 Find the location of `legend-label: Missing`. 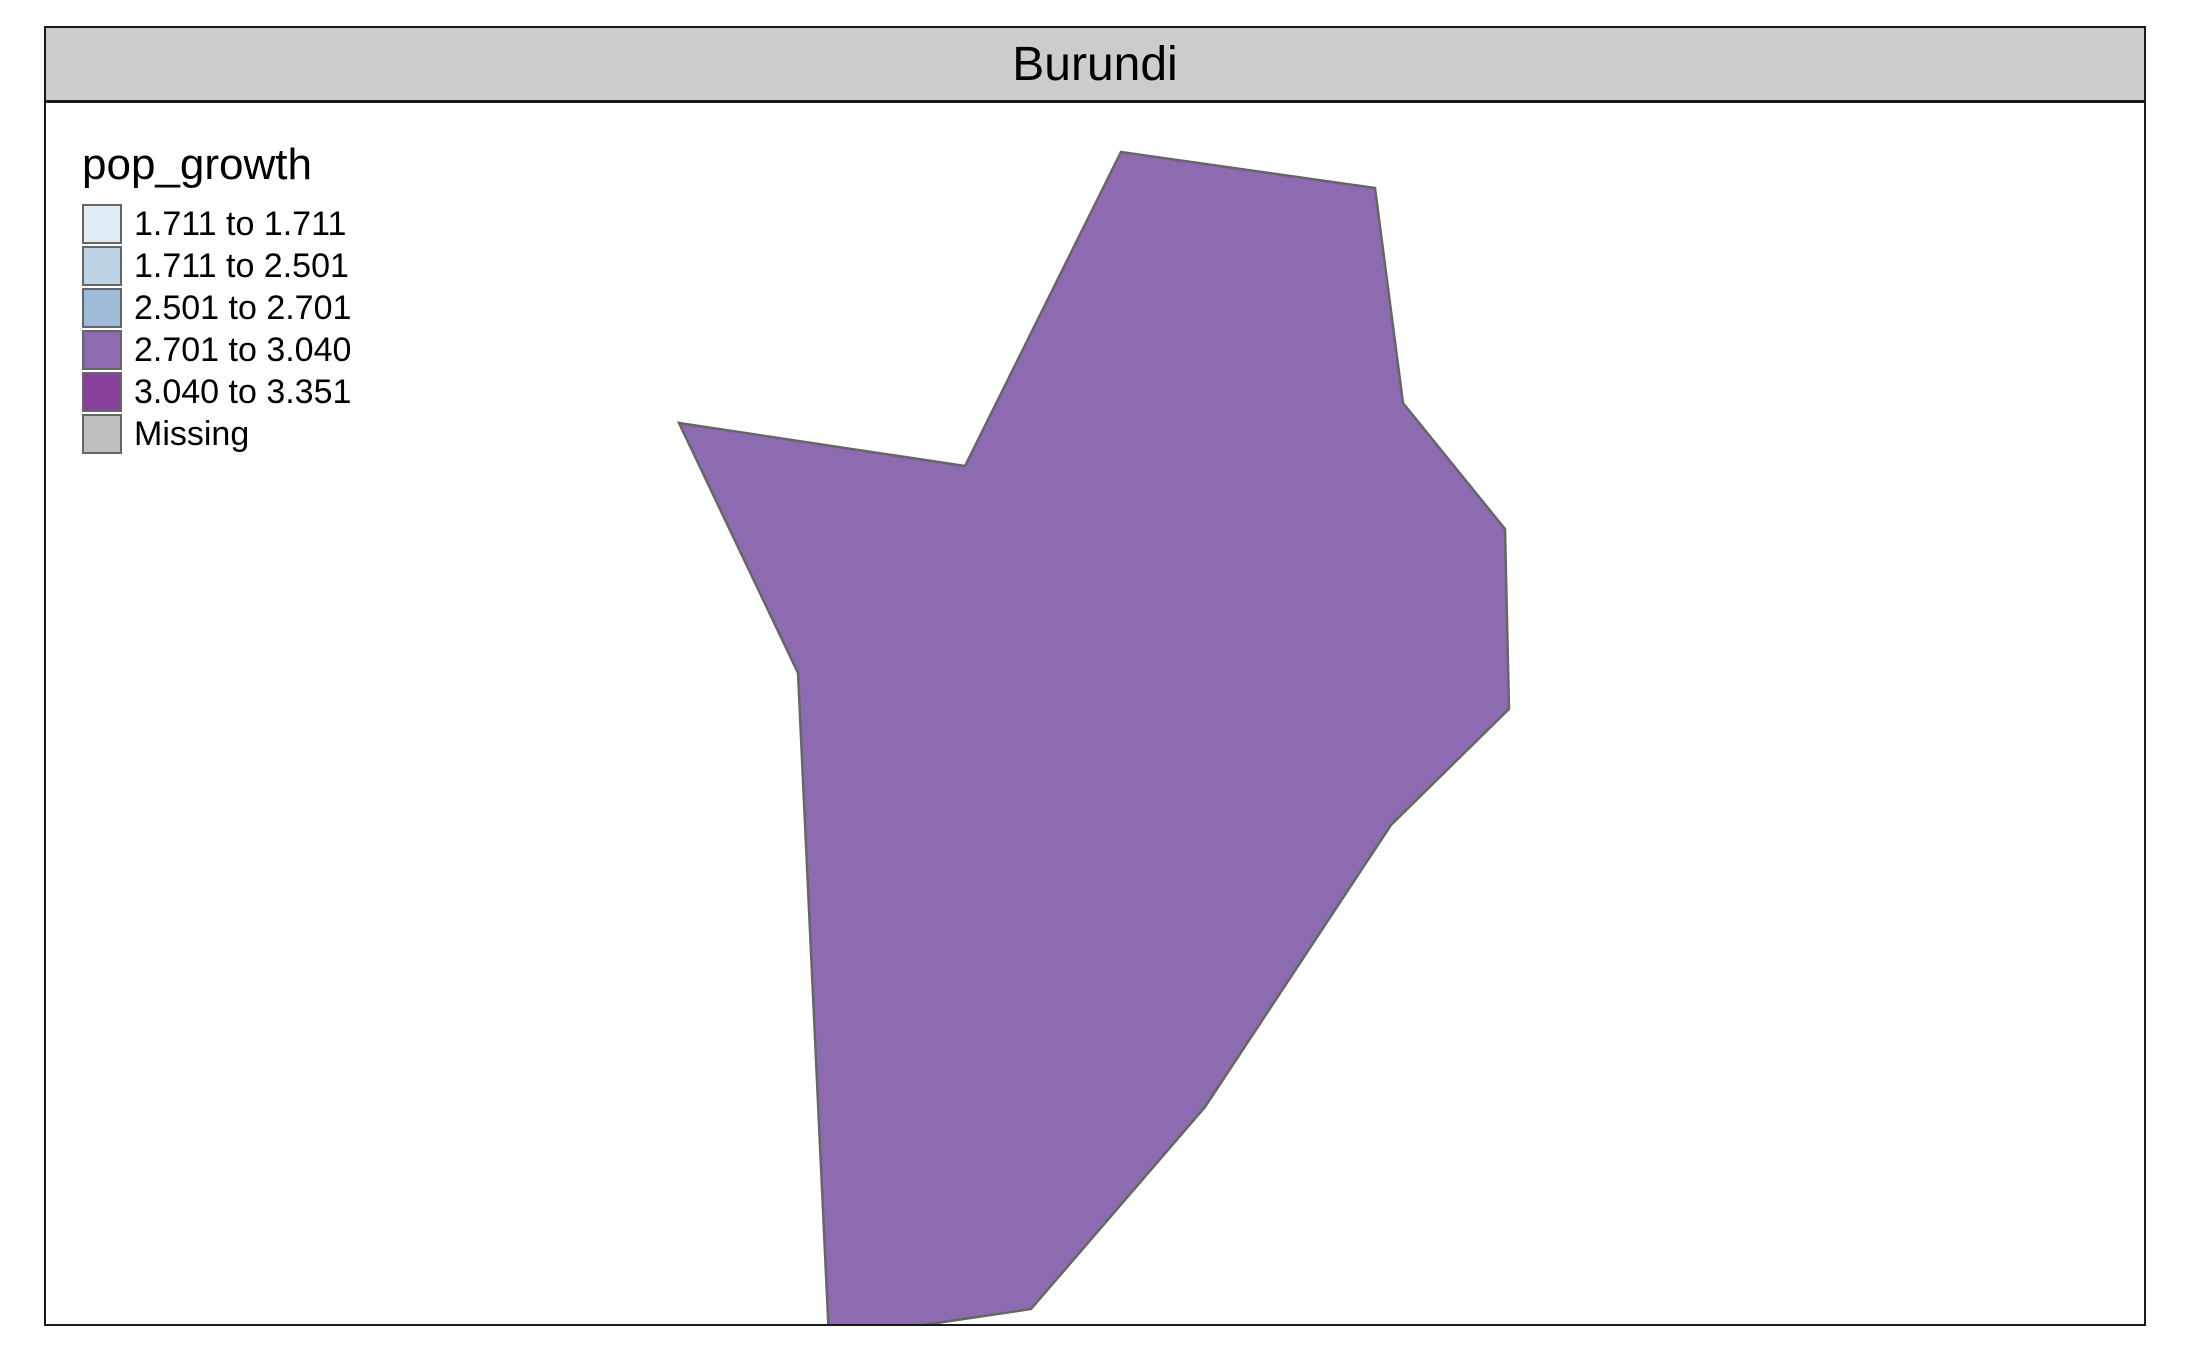

legend-label: Missing is located at coordinates (192, 433).